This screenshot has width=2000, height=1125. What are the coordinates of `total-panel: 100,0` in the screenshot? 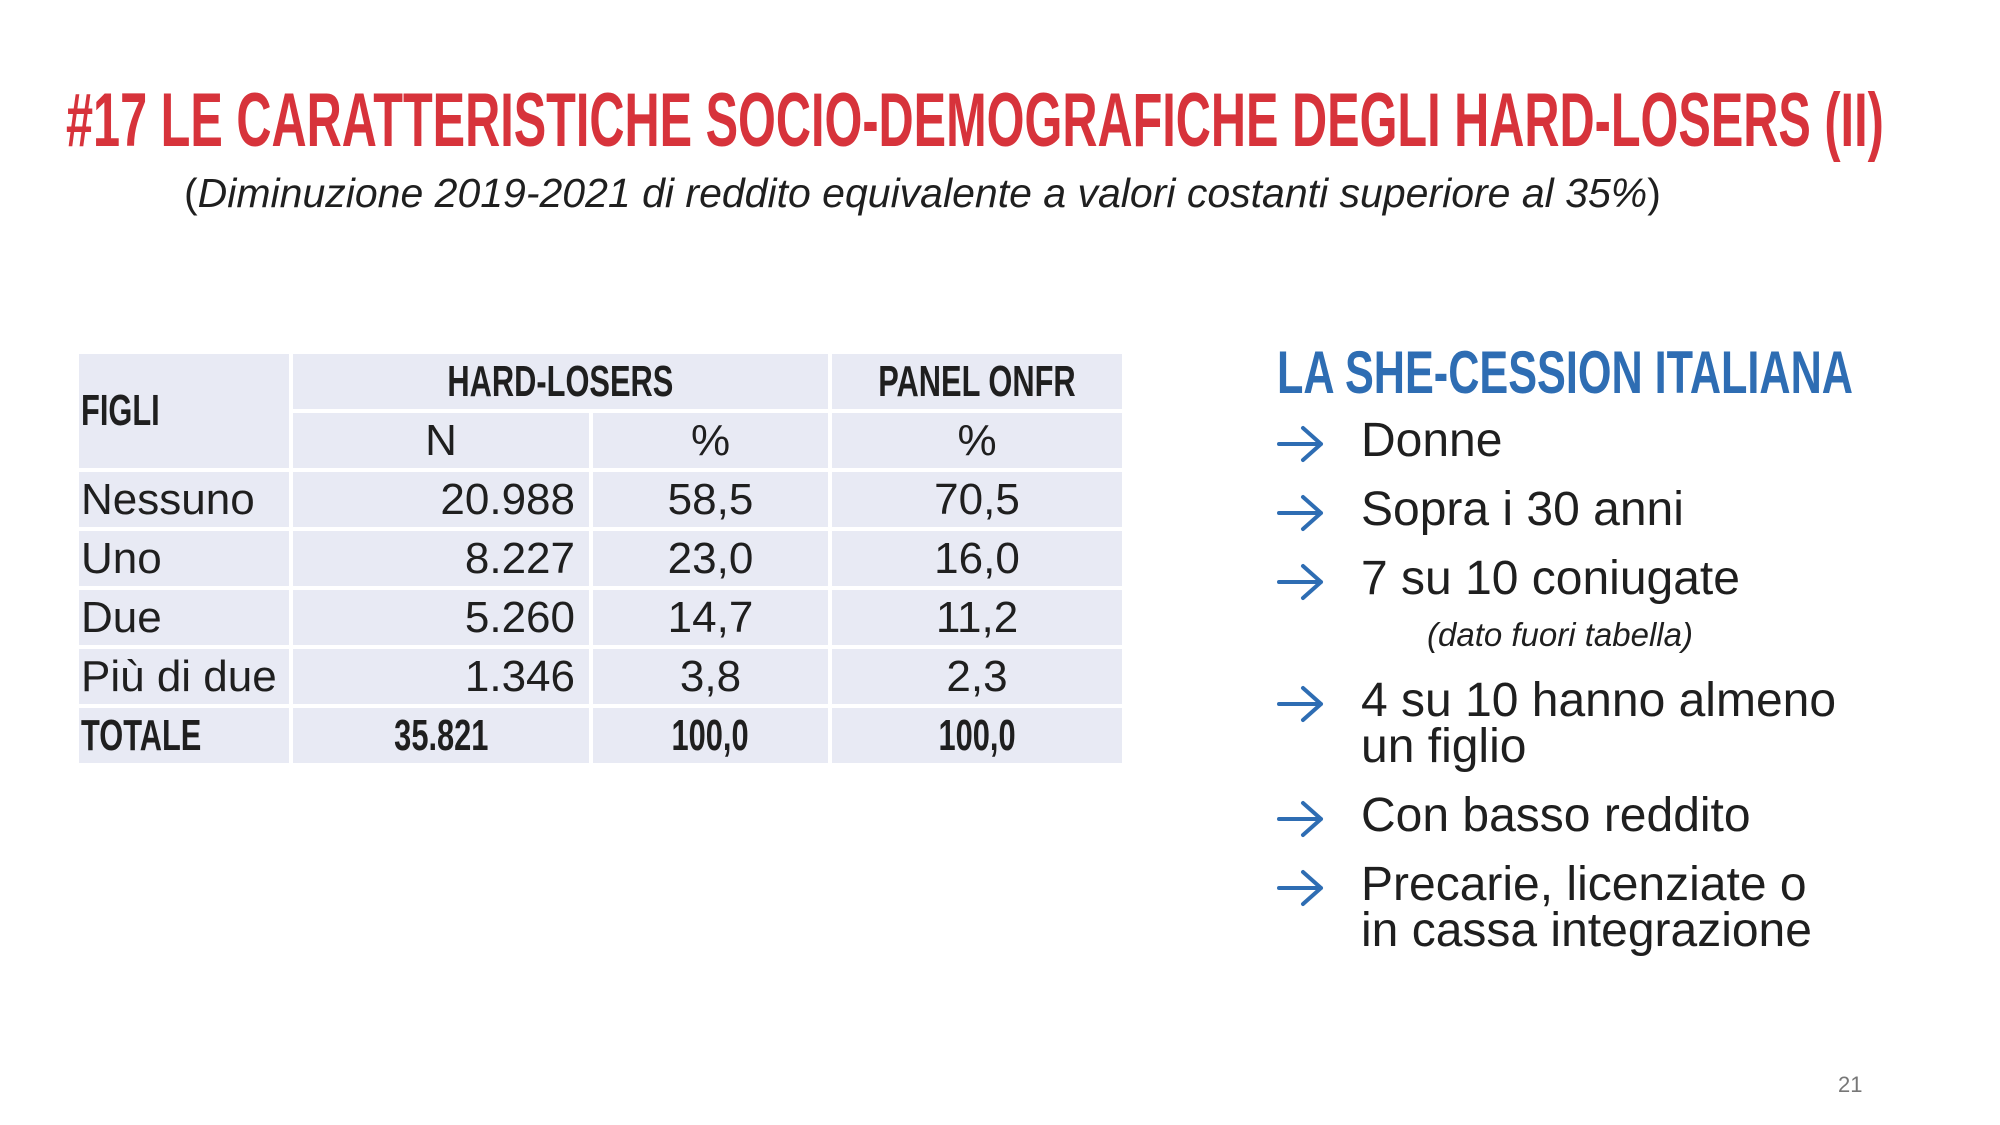 It's located at (977, 735).